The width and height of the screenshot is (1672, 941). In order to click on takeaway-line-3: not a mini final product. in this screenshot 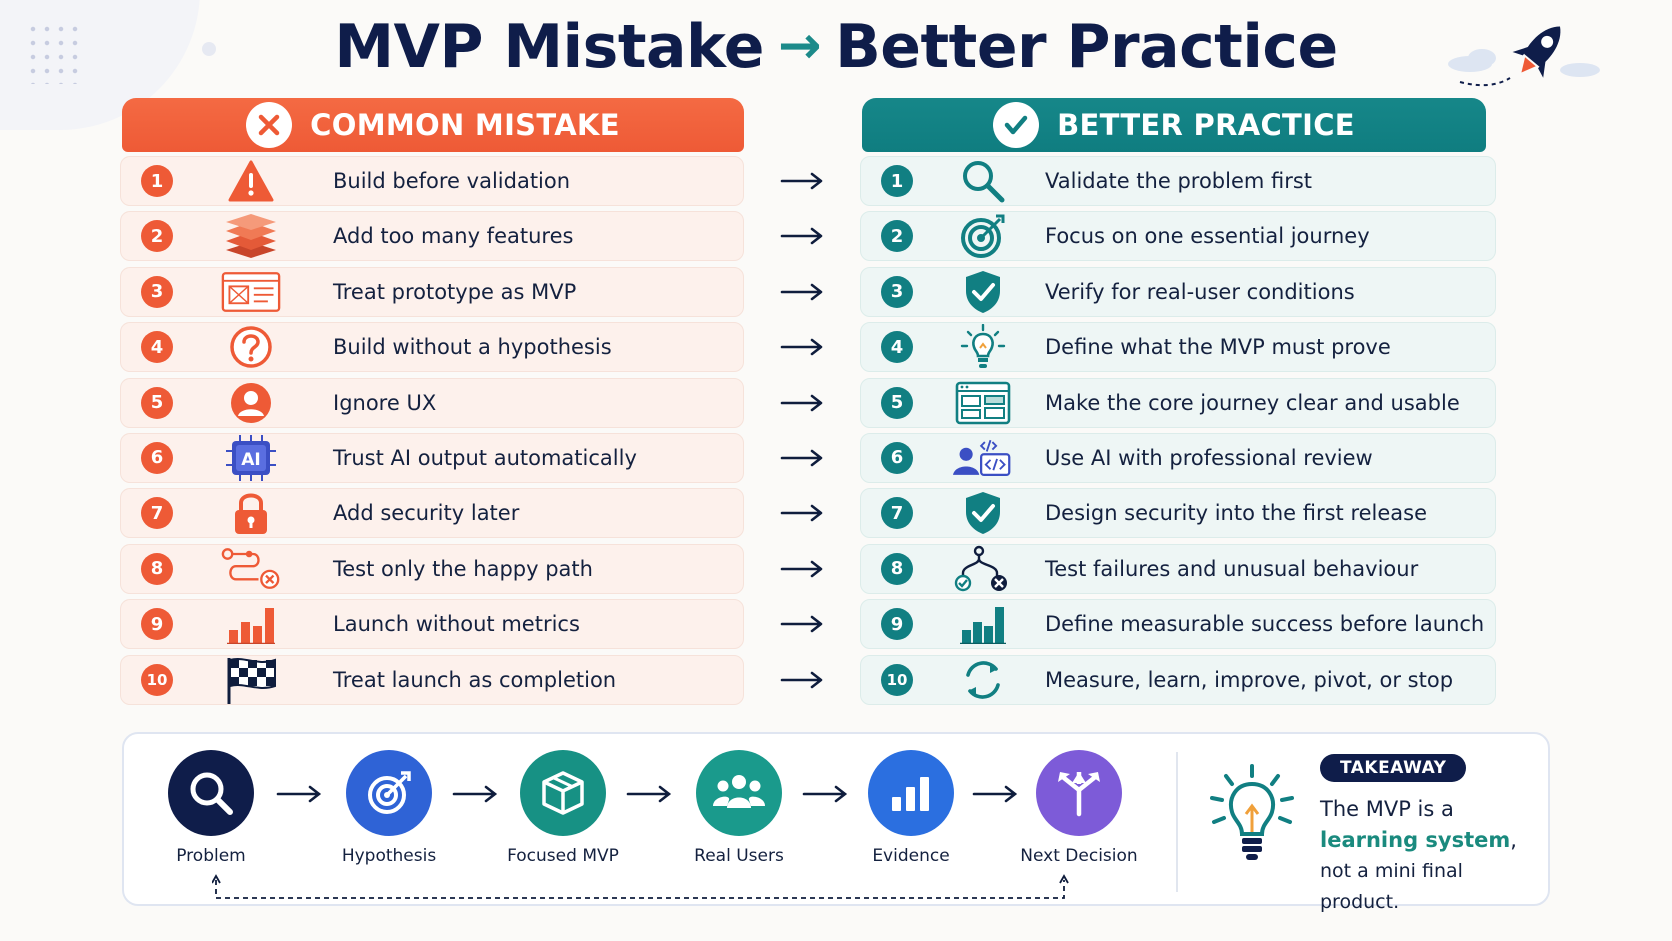, I will do `click(1391, 886)`.